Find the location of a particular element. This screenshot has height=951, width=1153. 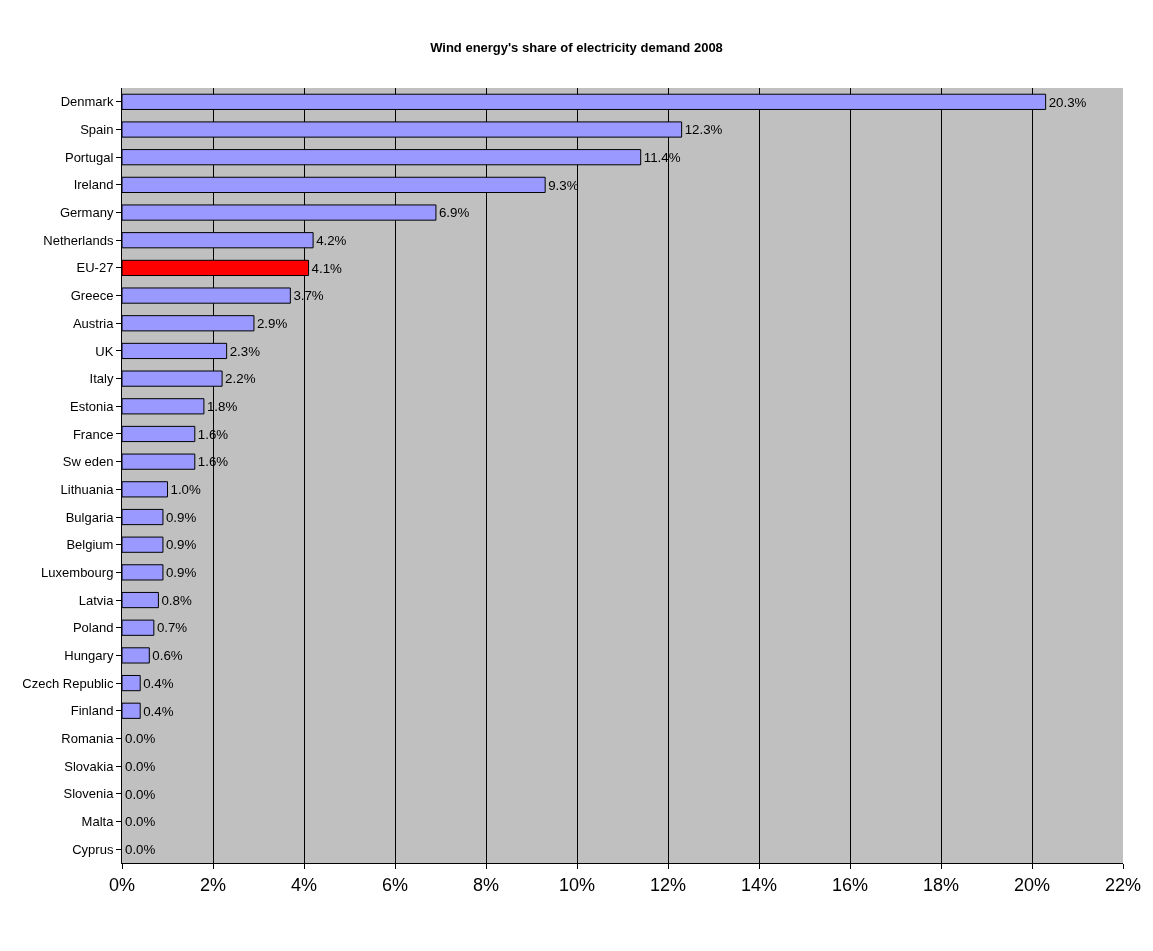

y-tick-label: Lithuania is located at coordinates (87, 489).